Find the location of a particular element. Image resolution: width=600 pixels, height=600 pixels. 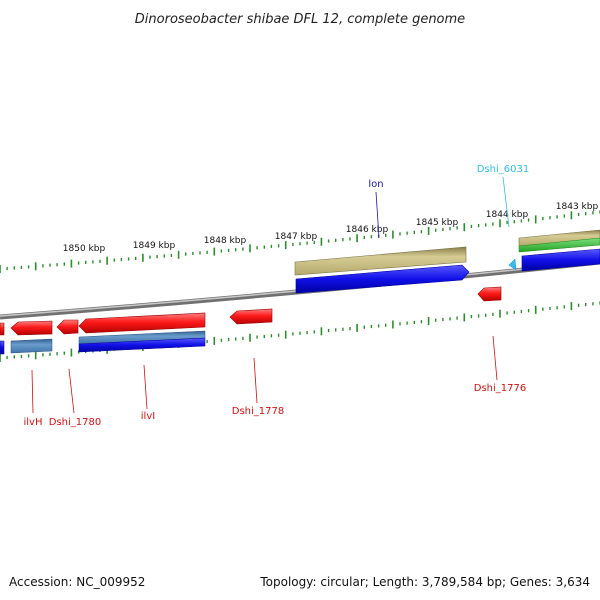

gene-label-dshi-6031: Dshi_6031 is located at coordinates (503, 169).